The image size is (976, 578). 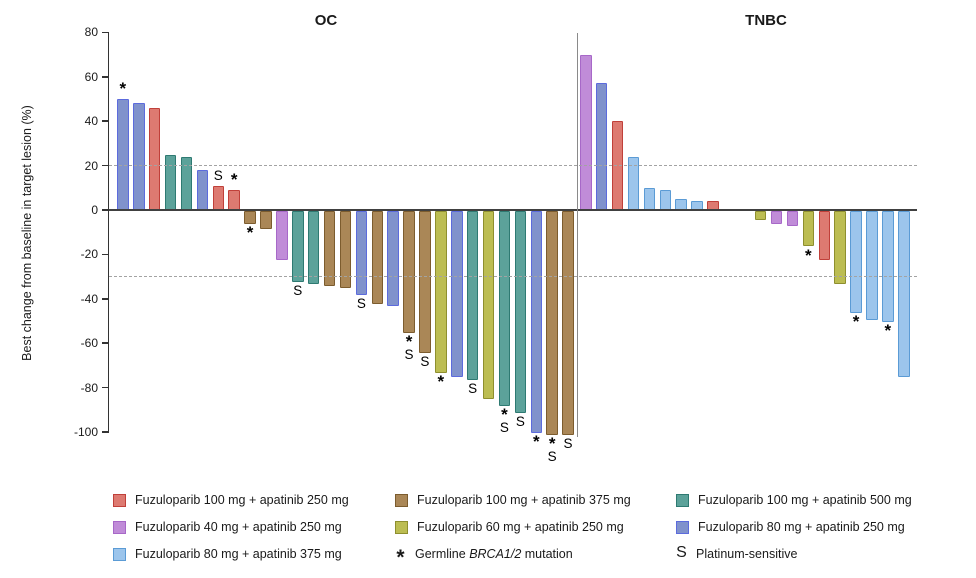 I want to click on legend-label: Fuzuloparib 40 mg + apatinib 250 mg, so click(x=238, y=527).